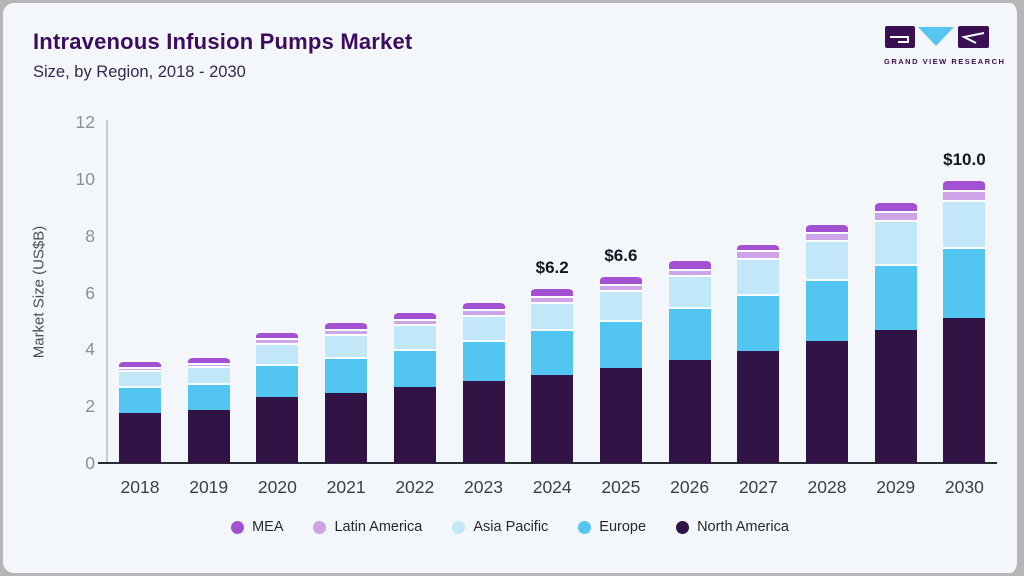 The height and width of the screenshot is (576, 1024). What do you see at coordinates (346, 487) in the screenshot?
I see `x-tick-label: 2021` at bounding box center [346, 487].